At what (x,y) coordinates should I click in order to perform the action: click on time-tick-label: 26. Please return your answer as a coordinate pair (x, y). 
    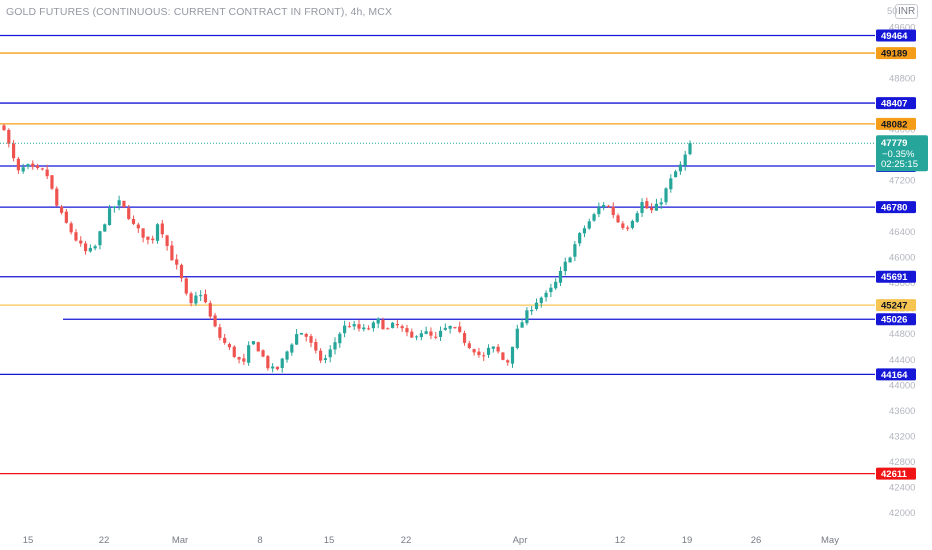
    Looking at the image, I should click on (756, 540).